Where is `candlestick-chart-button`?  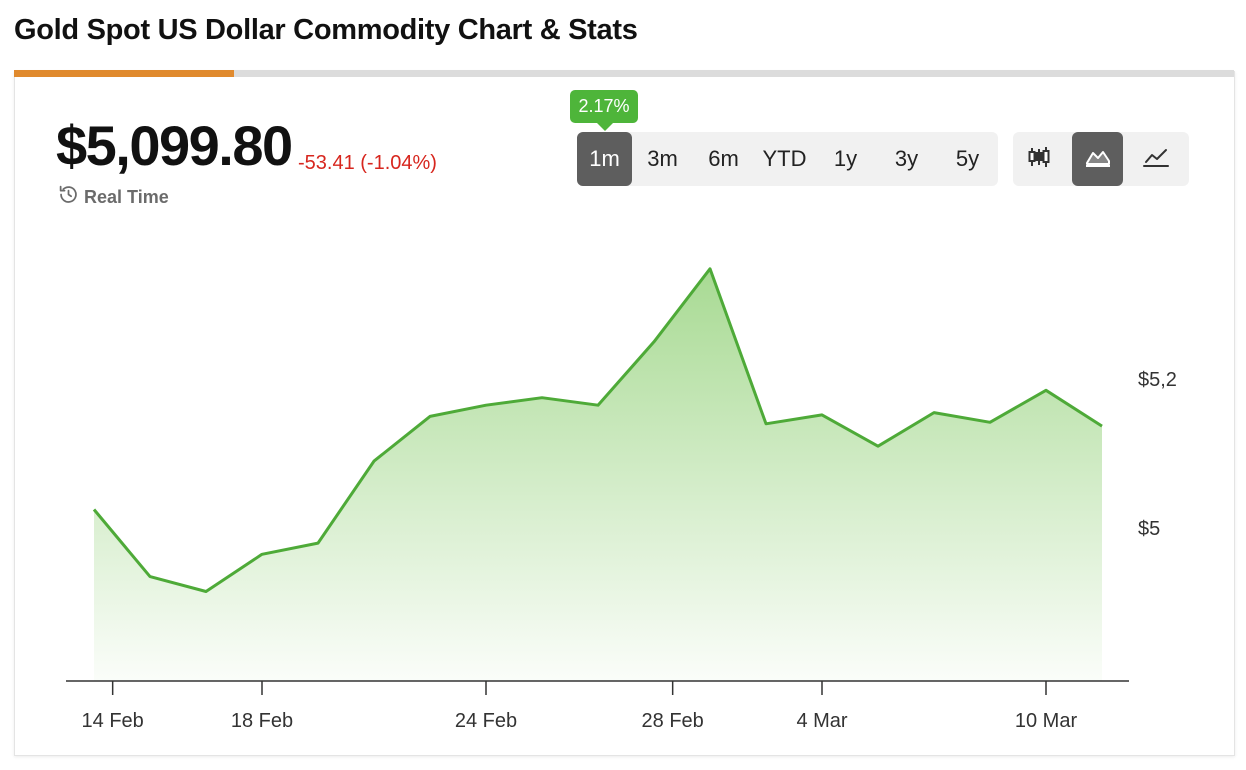 candlestick-chart-button is located at coordinates (1039, 159).